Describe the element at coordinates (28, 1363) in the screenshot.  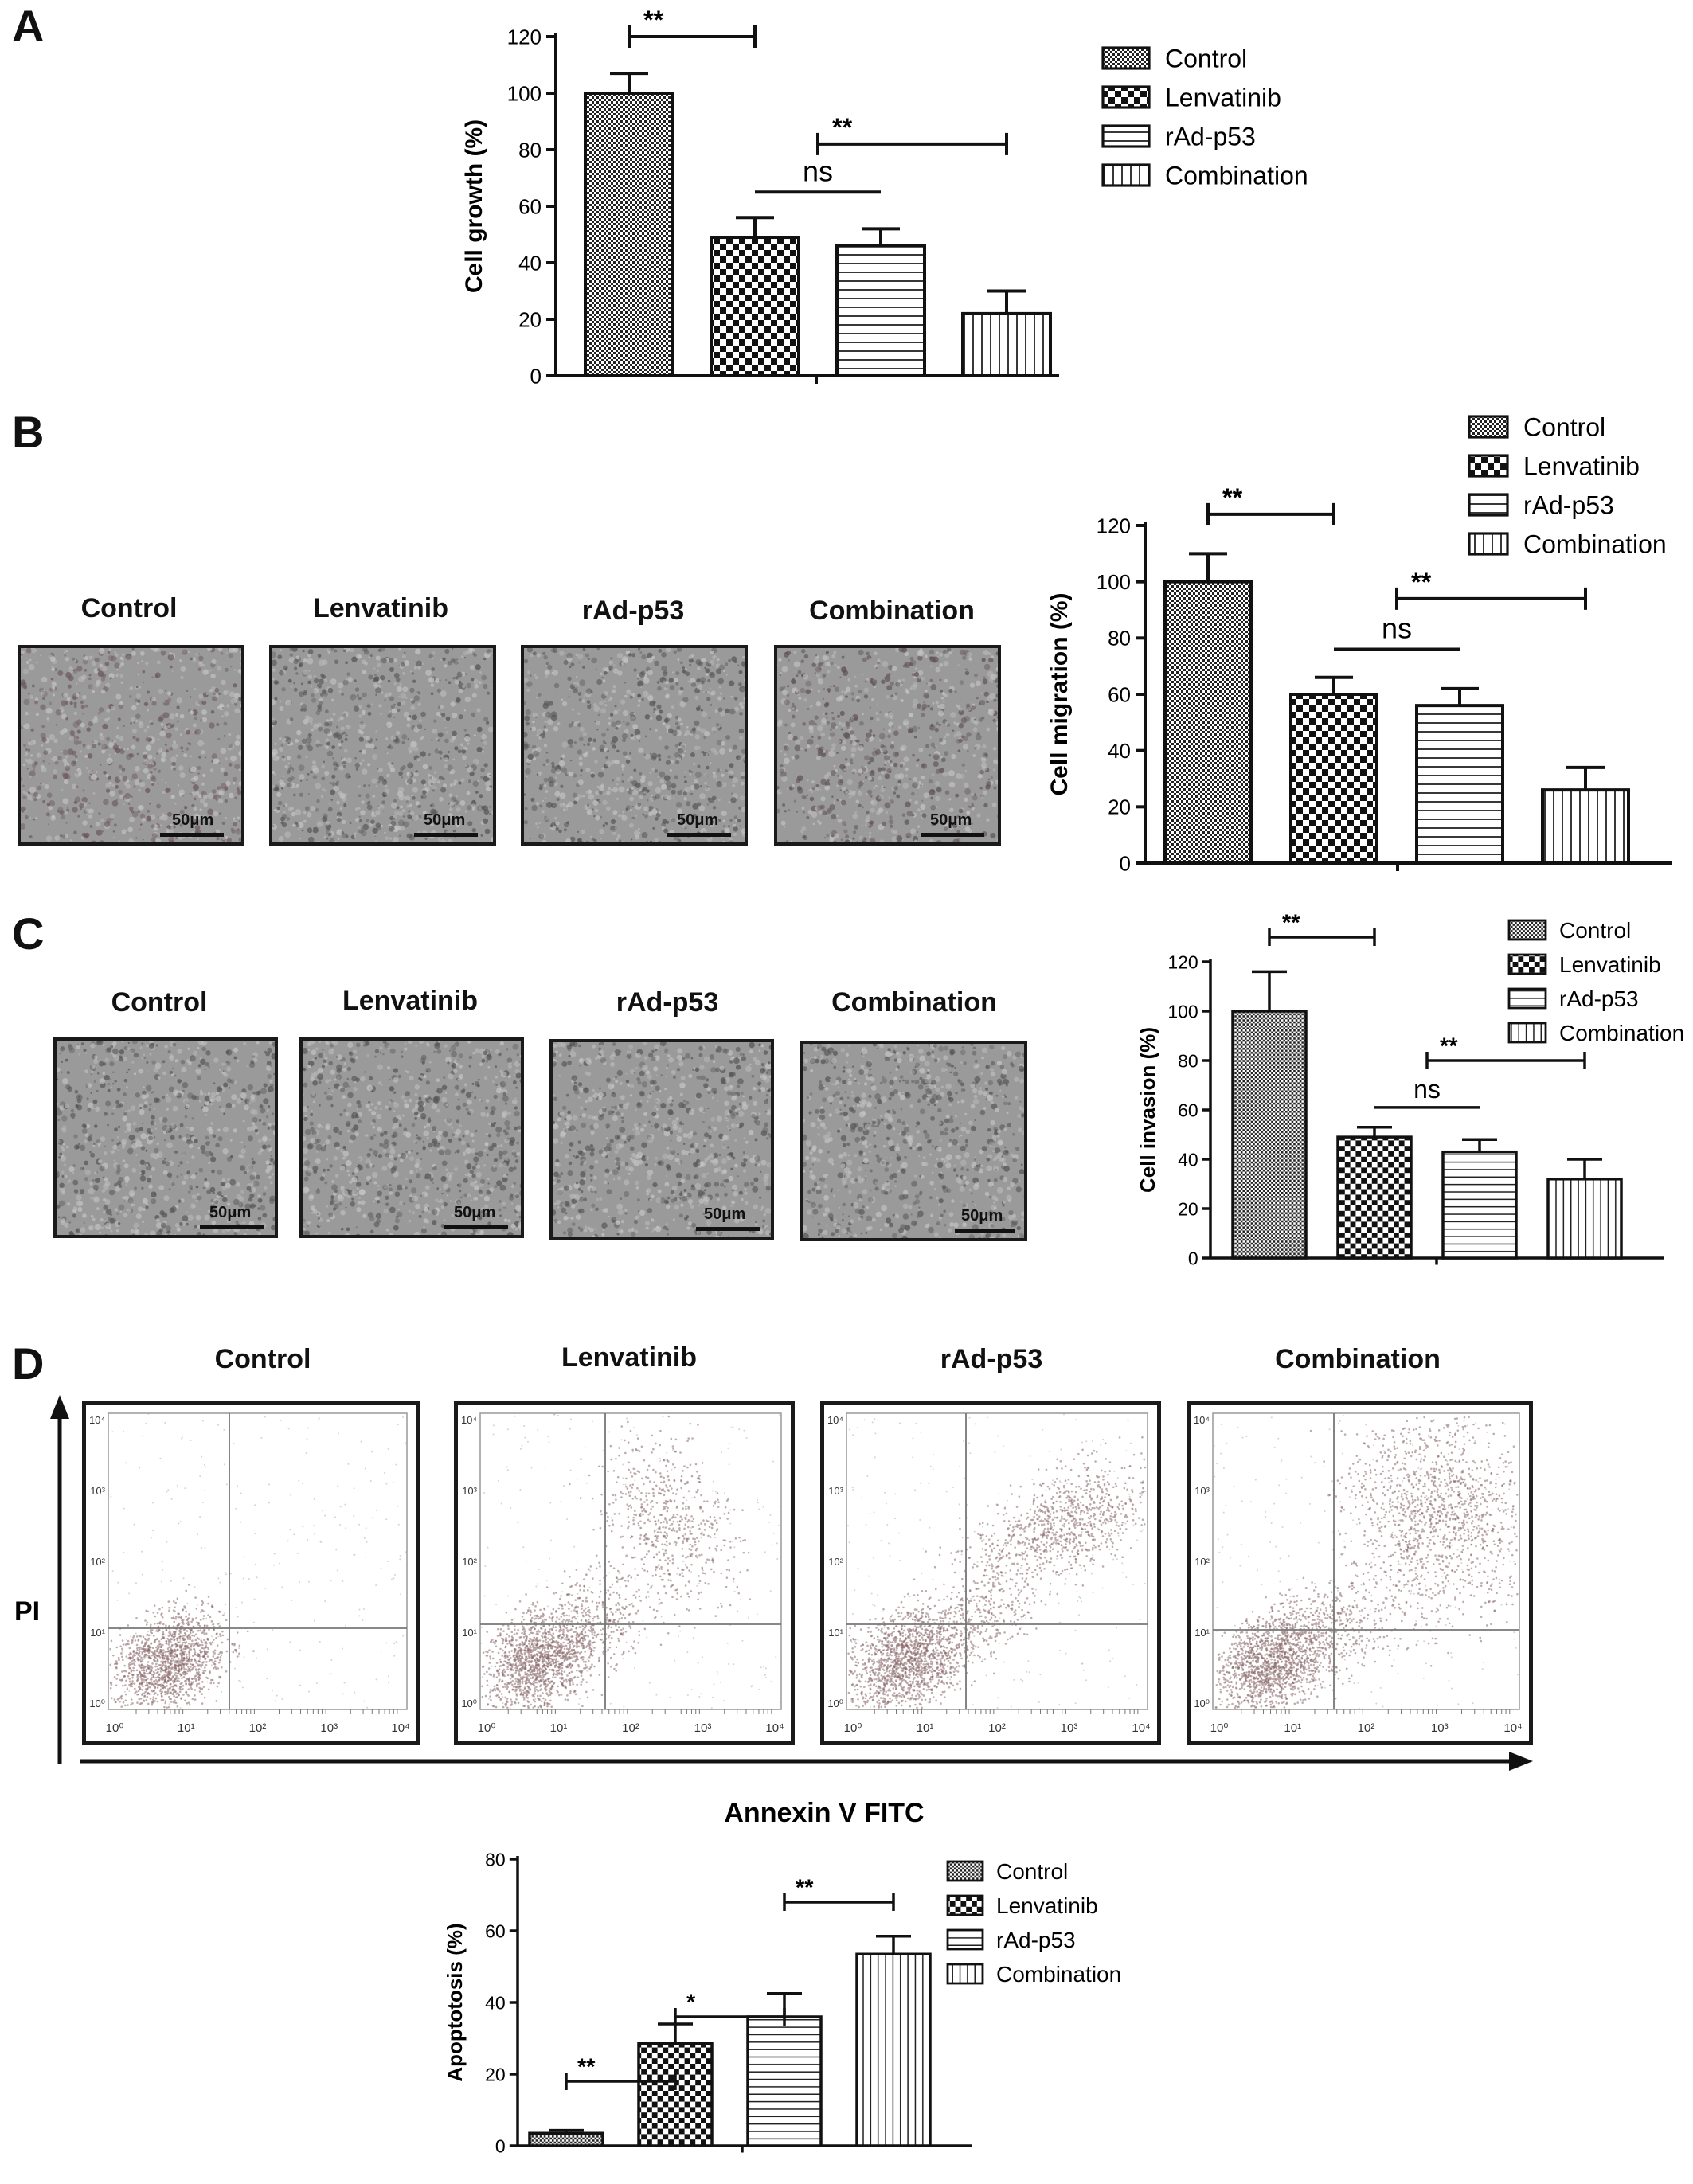
I see `panel-letter-d: D` at that location.